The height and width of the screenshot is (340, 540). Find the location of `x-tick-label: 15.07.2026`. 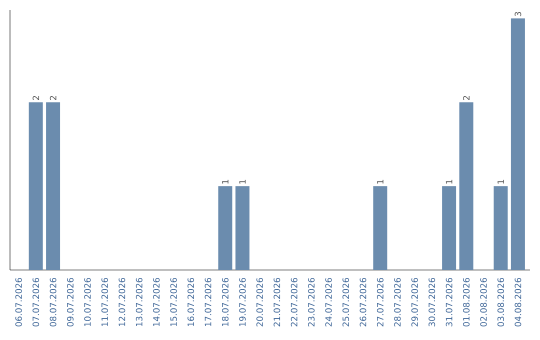

x-tick-label: 15.07.2026 is located at coordinates (173, 302).